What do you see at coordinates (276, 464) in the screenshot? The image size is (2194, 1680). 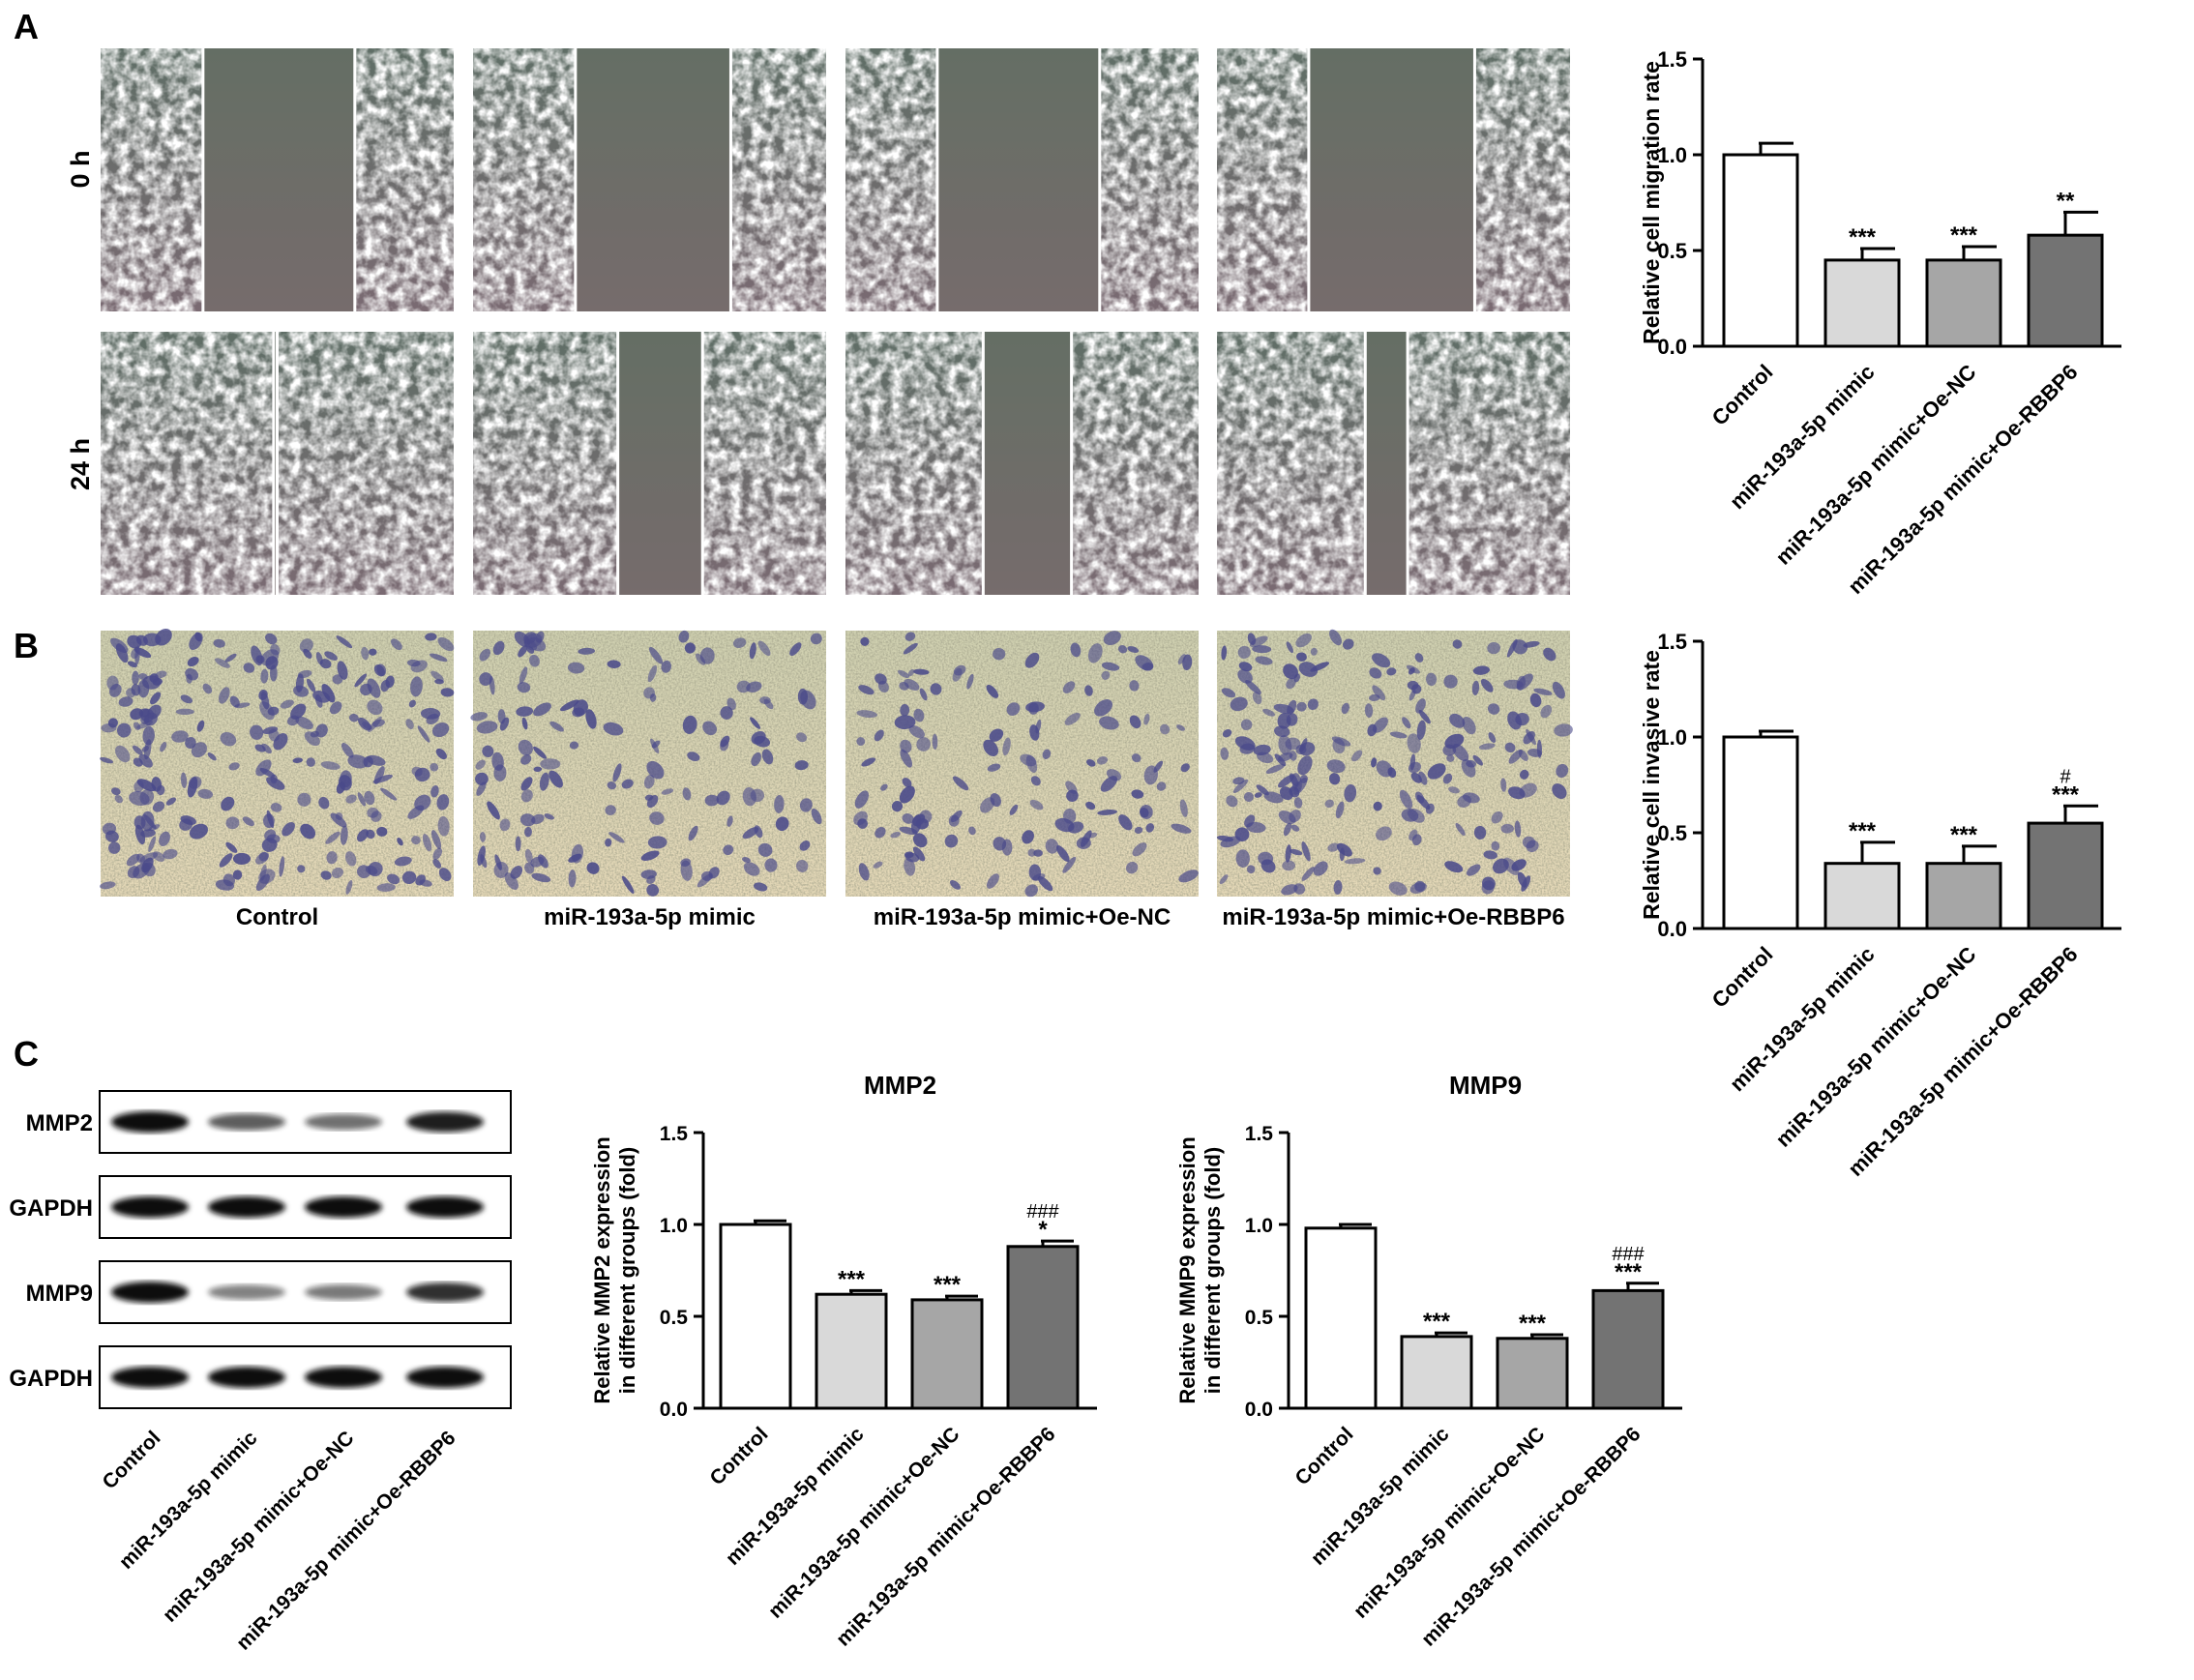 I see `scratch-gap` at bounding box center [276, 464].